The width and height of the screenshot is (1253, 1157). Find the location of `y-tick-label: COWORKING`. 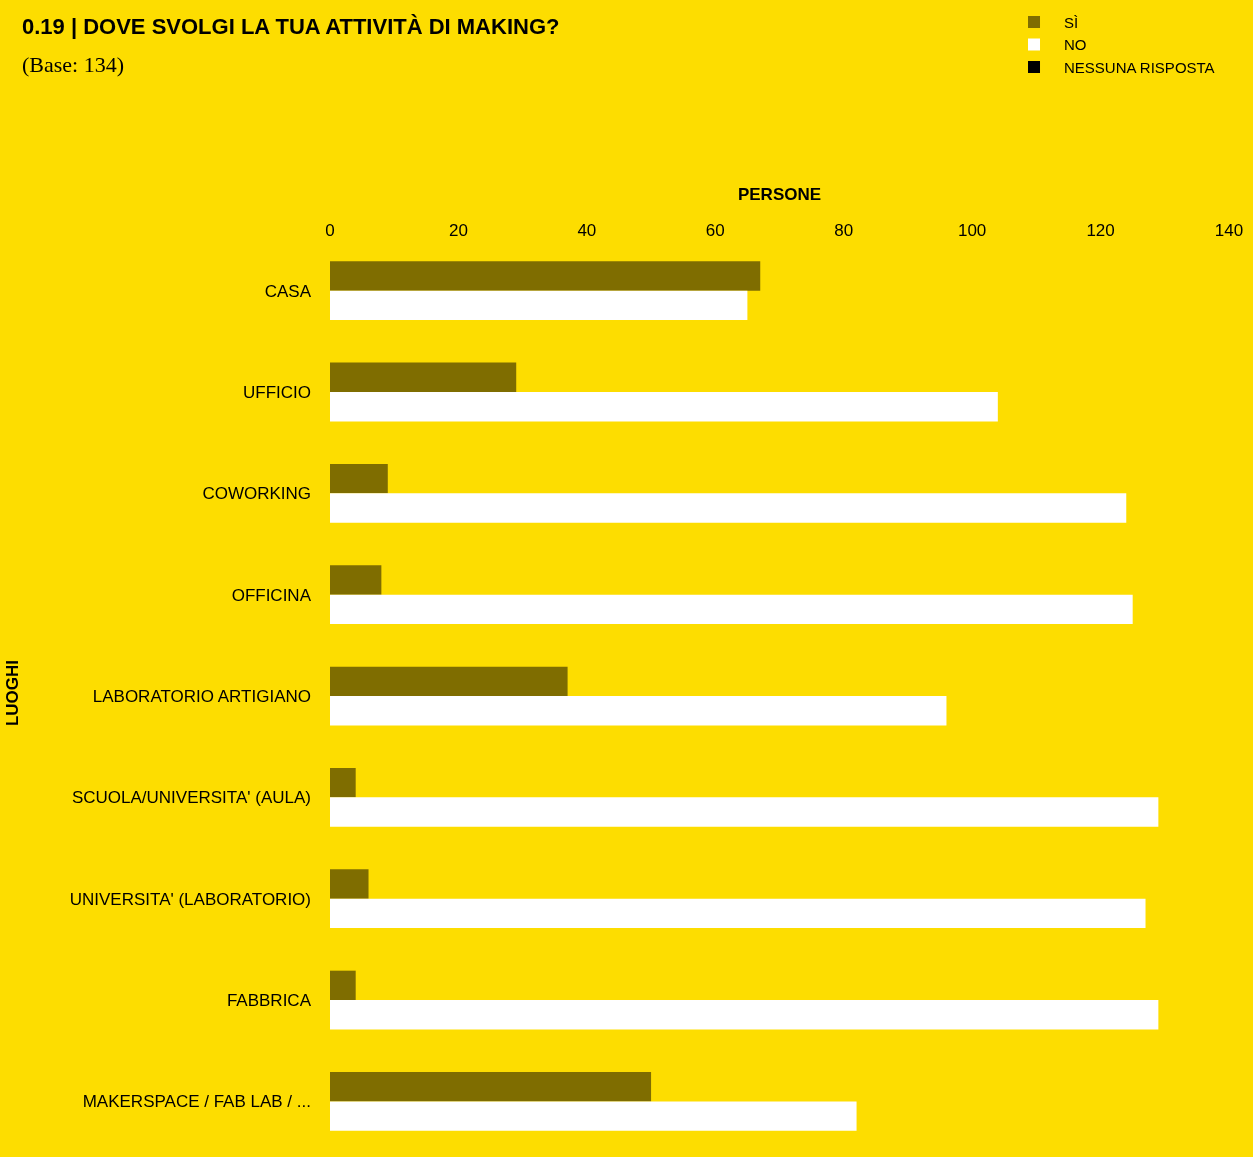

y-tick-label: COWORKING is located at coordinates (256, 494).